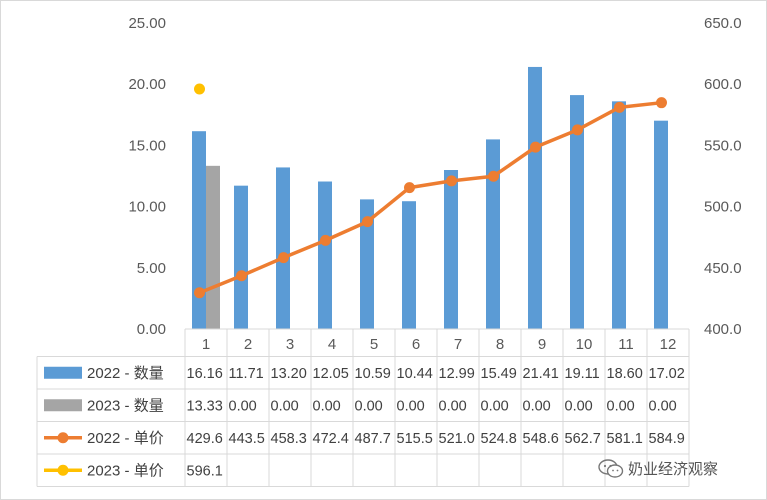 This screenshot has height=500, width=767. What do you see at coordinates (331, 439) in the screenshot?
I see `data-table-cell: 472.4` at bounding box center [331, 439].